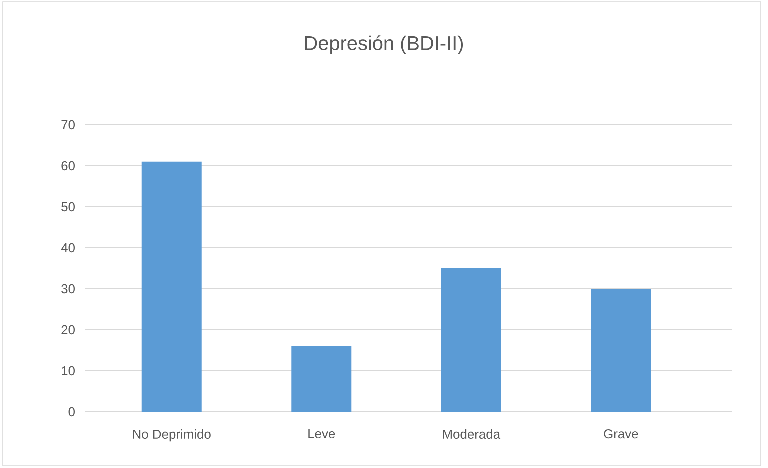 The width and height of the screenshot is (768, 468). What do you see at coordinates (68, 289) in the screenshot?
I see `y-tick-label: 30` at bounding box center [68, 289].